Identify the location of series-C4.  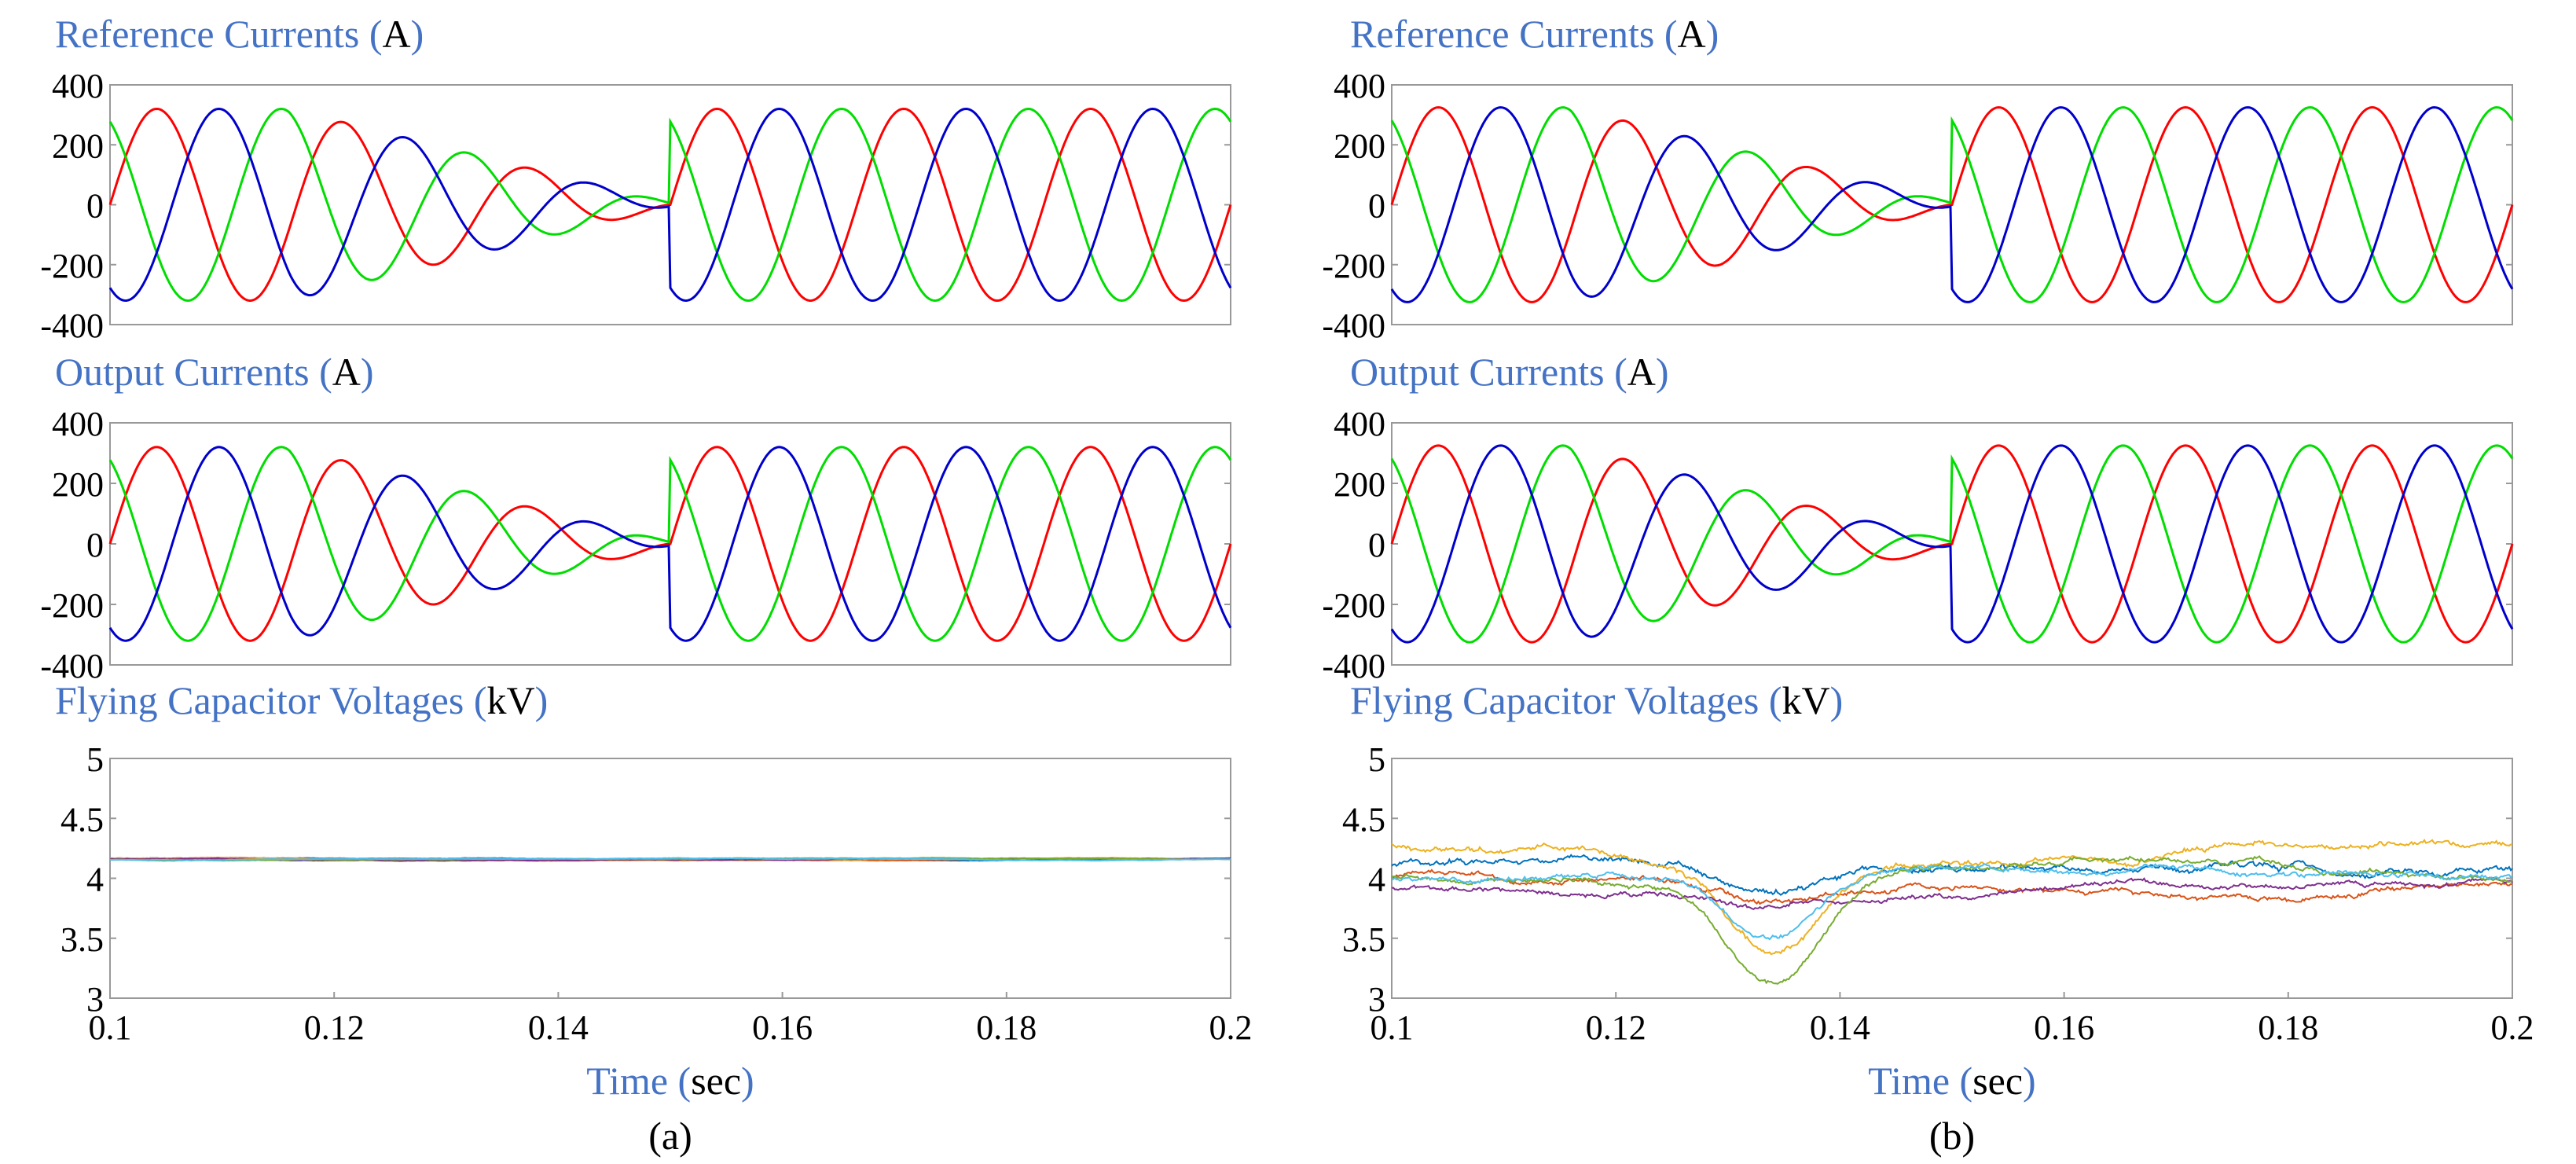
(1952, 893).